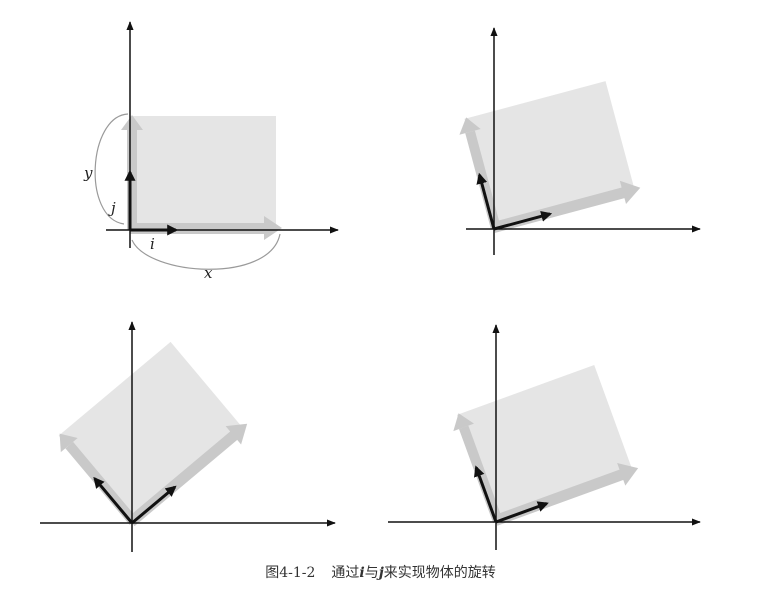 This screenshot has height=597, width=761. Describe the element at coordinates (206, 251) in the screenshot. I see `x-extent-curve` at that location.